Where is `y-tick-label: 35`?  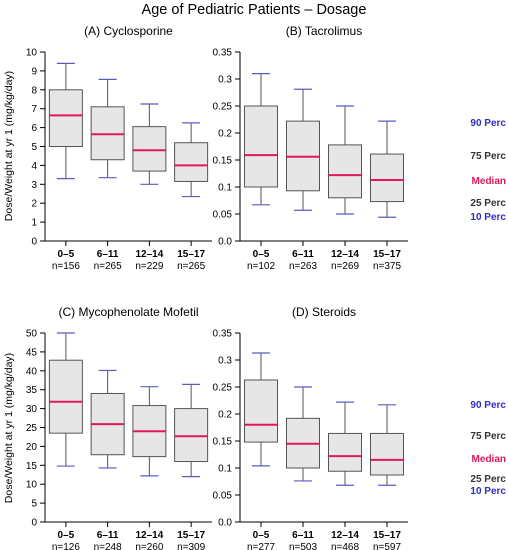 y-tick-label: 35 is located at coordinates (32, 390).